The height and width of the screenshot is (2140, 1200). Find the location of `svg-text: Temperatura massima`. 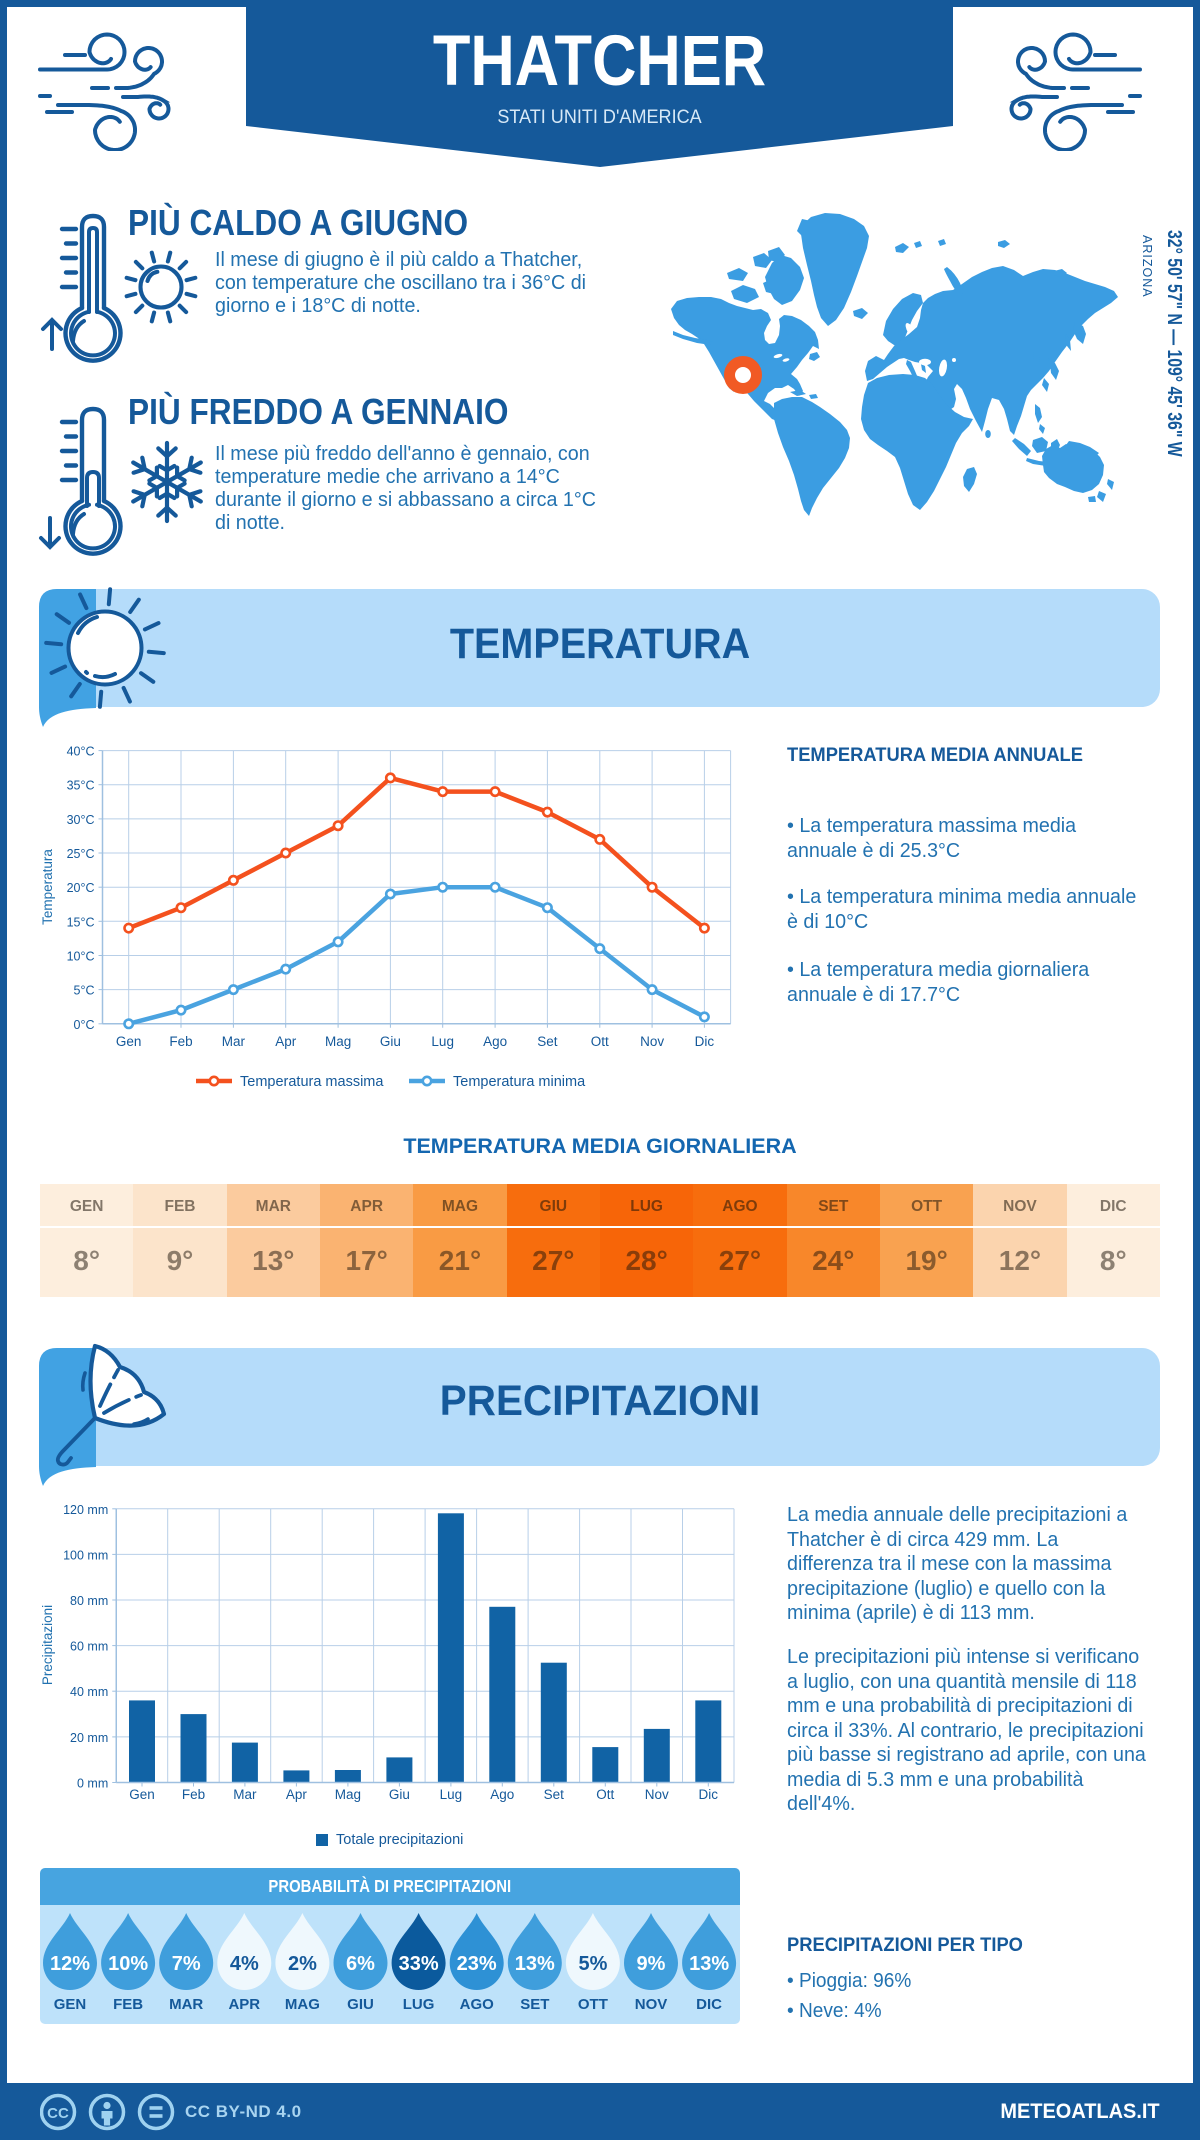

svg-text: Temperatura massima is located at coordinates (312, 1082).